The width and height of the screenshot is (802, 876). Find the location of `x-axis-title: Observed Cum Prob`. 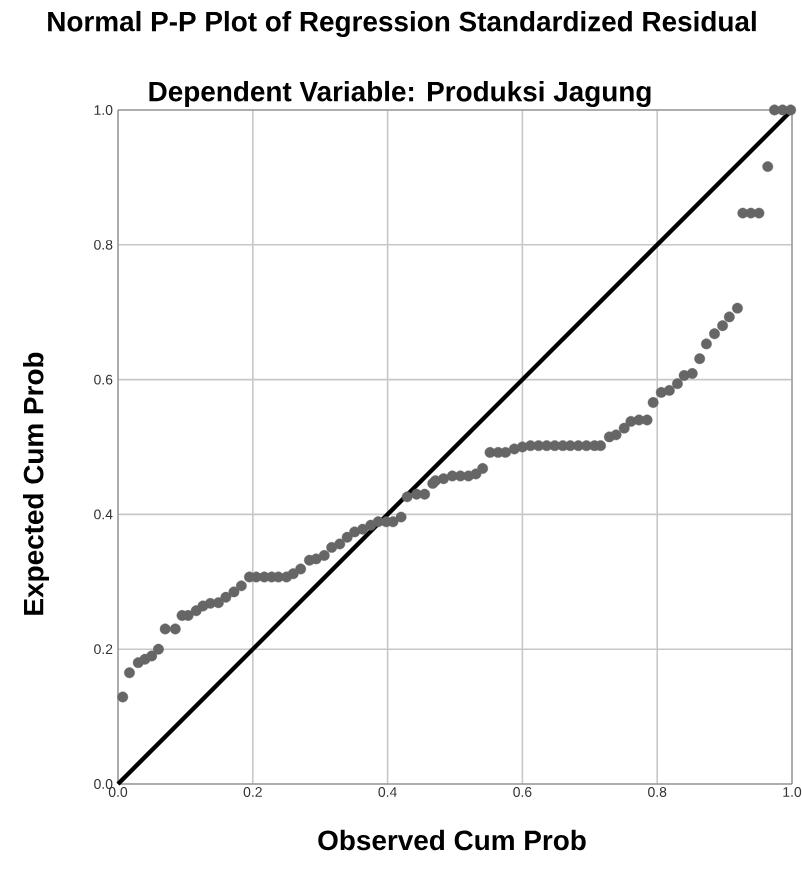

x-axis-title: Observed Cum Prob is located at coordinates (452, 840).